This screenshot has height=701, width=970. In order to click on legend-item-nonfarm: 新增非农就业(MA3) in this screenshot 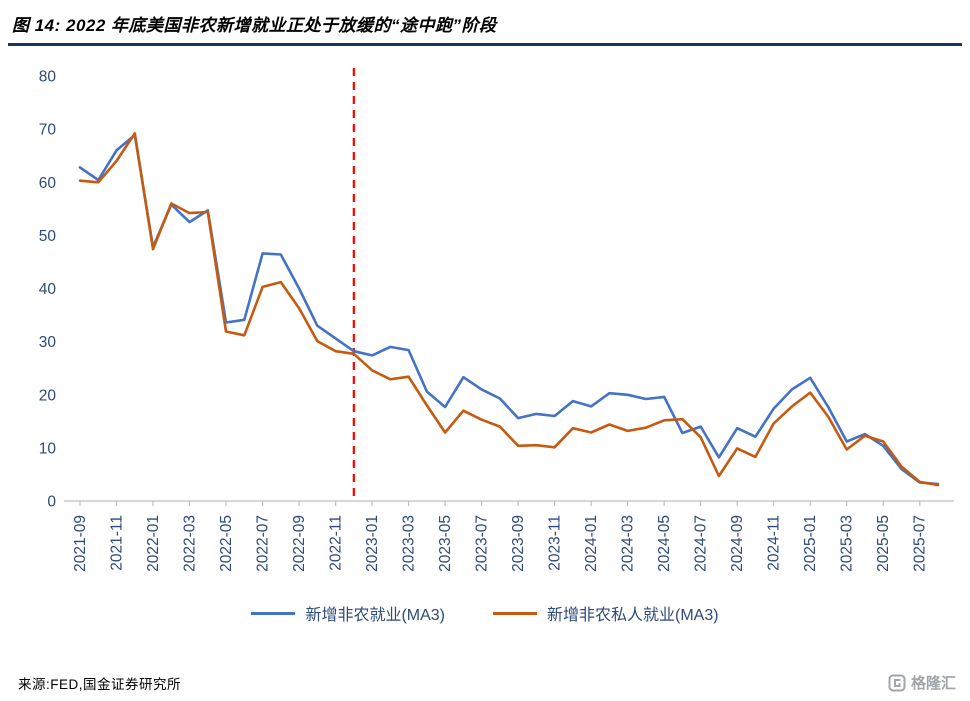, I will do `click(348, 613)`.